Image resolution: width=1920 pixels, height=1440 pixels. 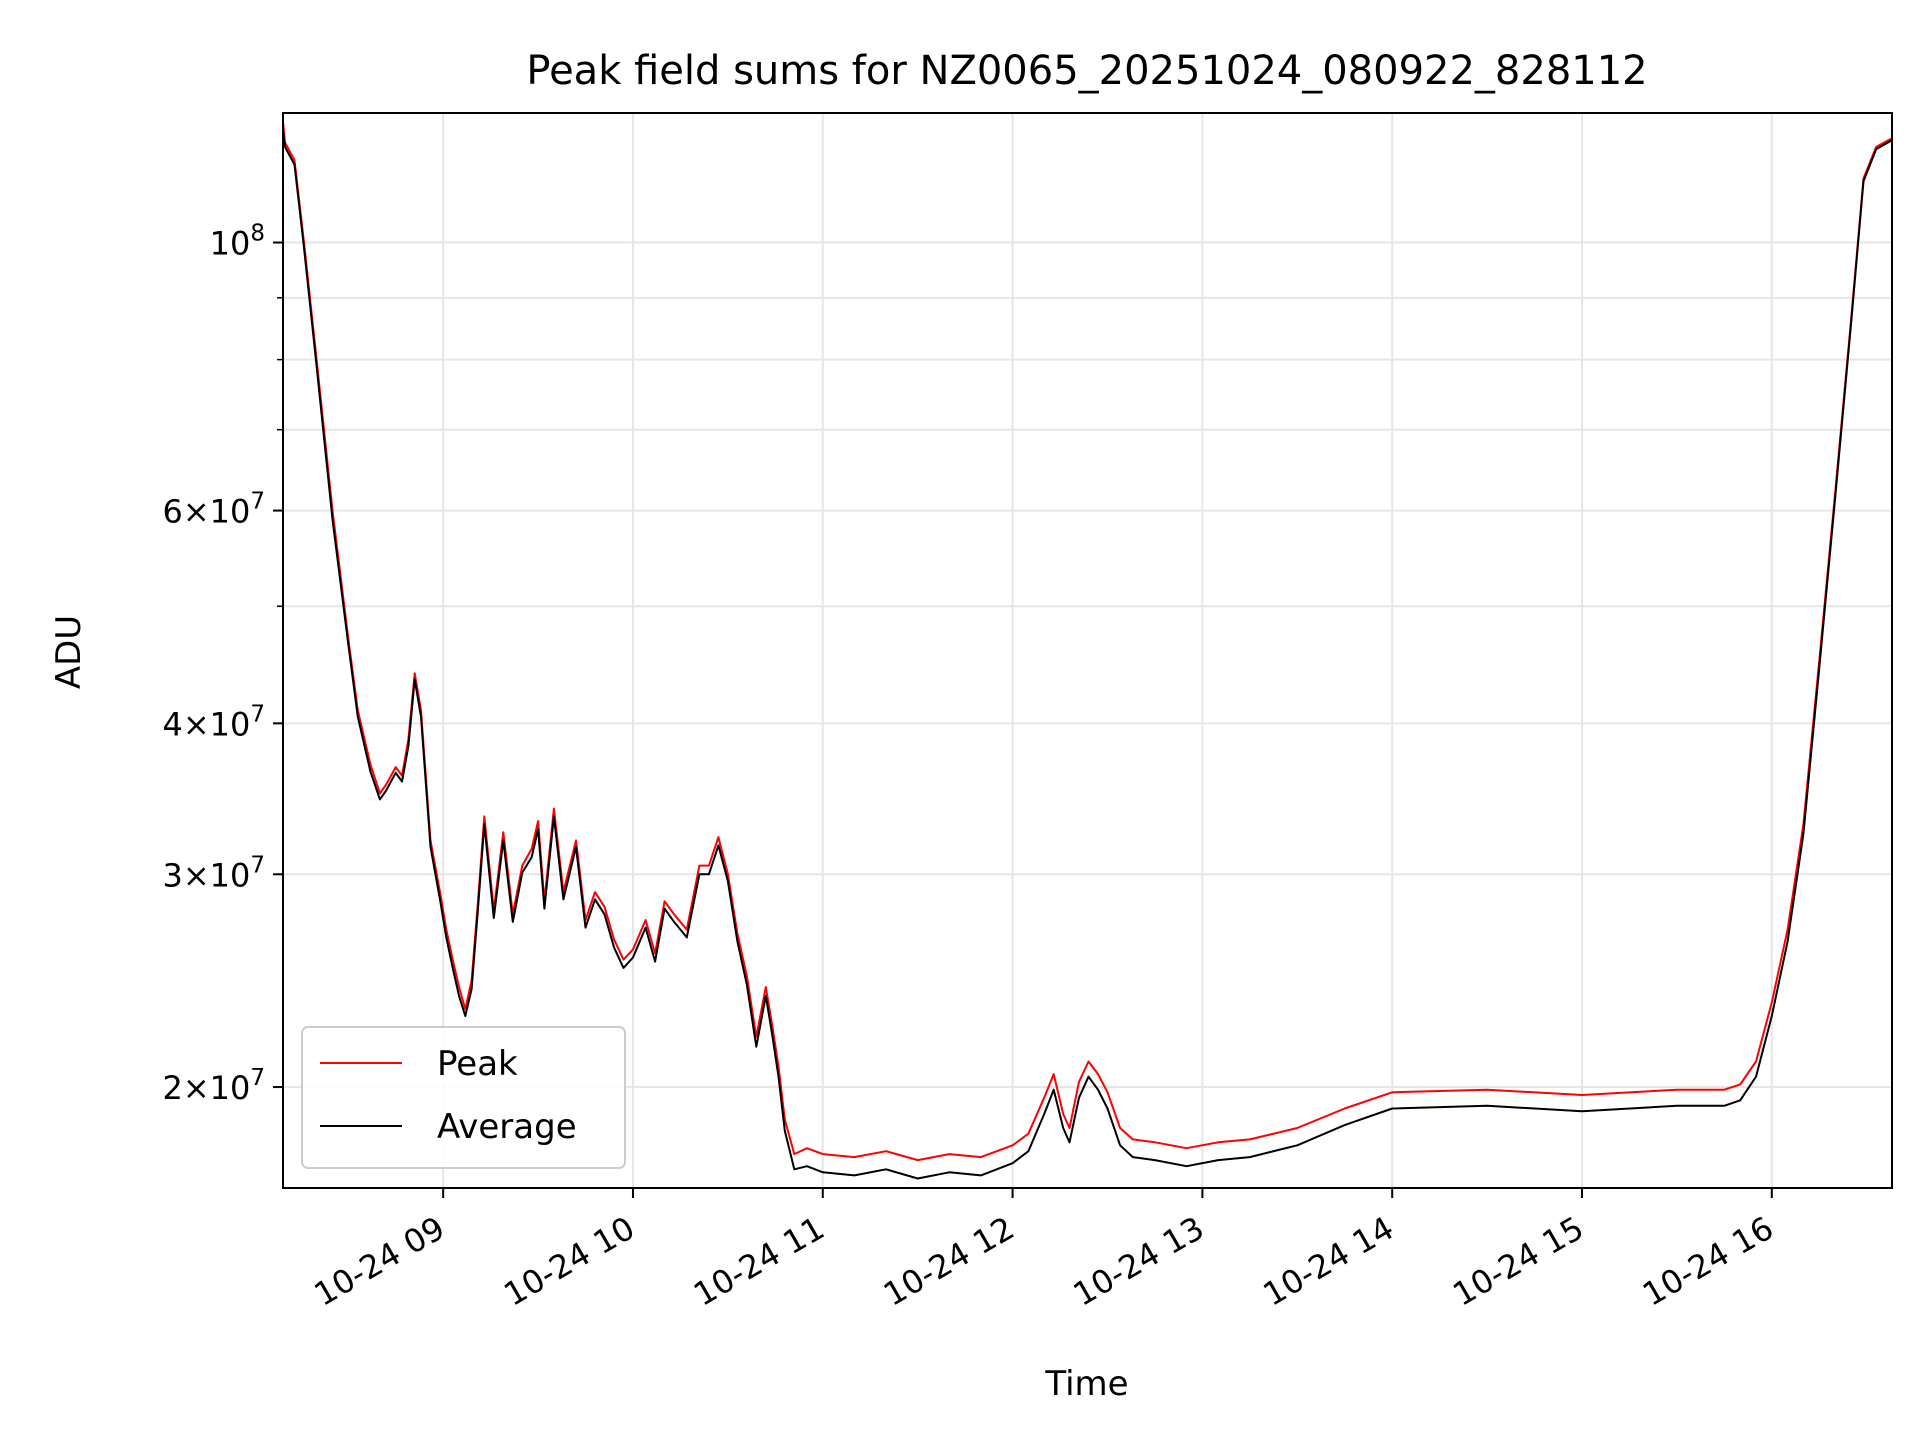 I want to click on x-axis-label: Time, so click(x=1086, y=1384).